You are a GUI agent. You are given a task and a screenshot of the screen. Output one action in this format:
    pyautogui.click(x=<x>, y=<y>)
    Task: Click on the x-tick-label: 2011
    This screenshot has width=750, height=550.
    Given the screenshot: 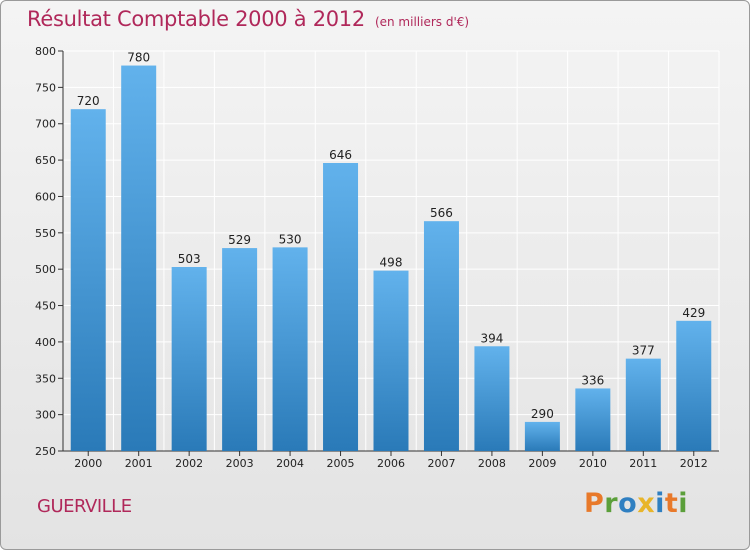 What is the action you would take?
    pyautogui.click(x=643, y=463)
    